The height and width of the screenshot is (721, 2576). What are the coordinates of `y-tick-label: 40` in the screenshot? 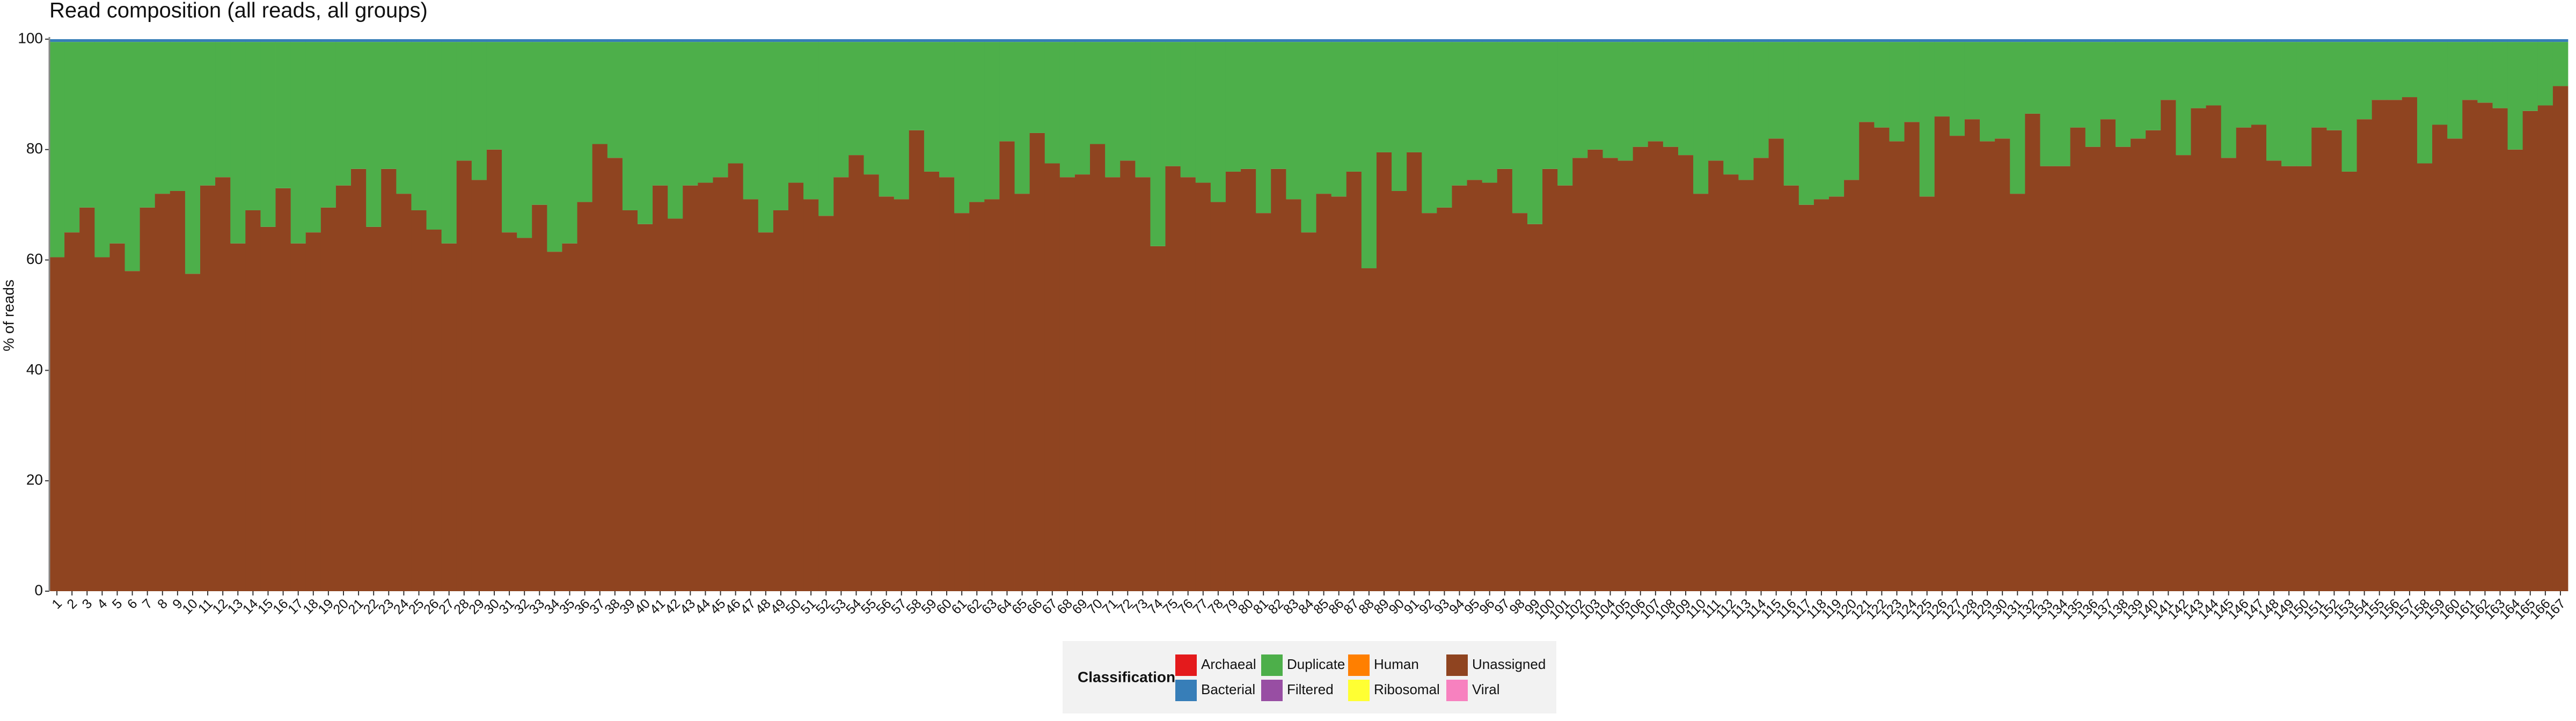 It's located at (34, 370).